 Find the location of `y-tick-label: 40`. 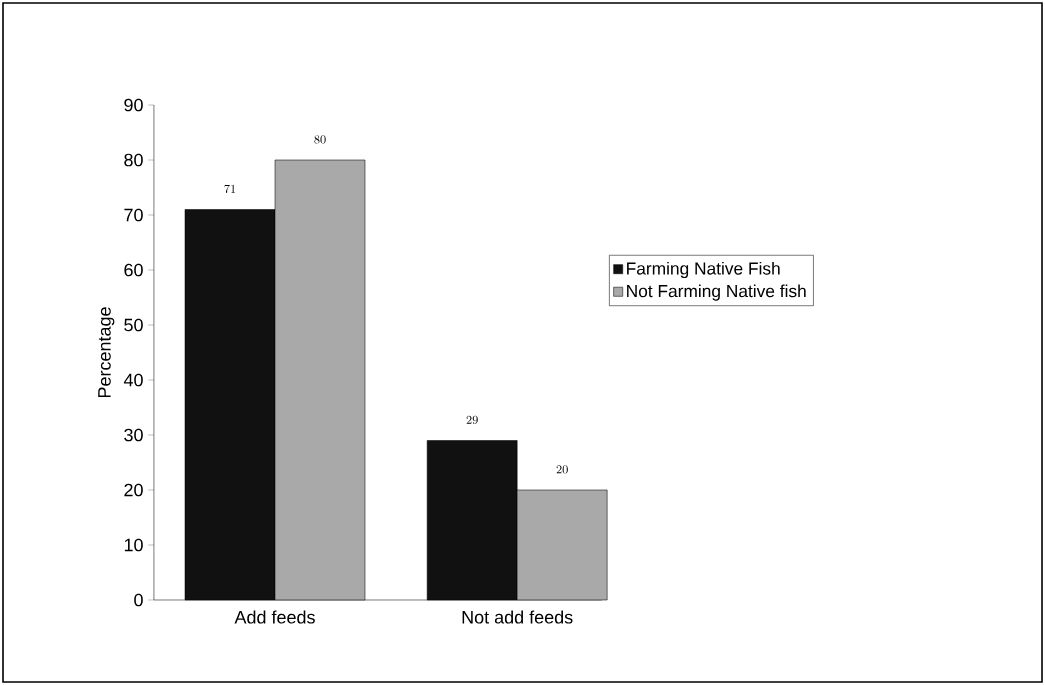

y-tick-label: 40 is located at coordinates (133, 380).